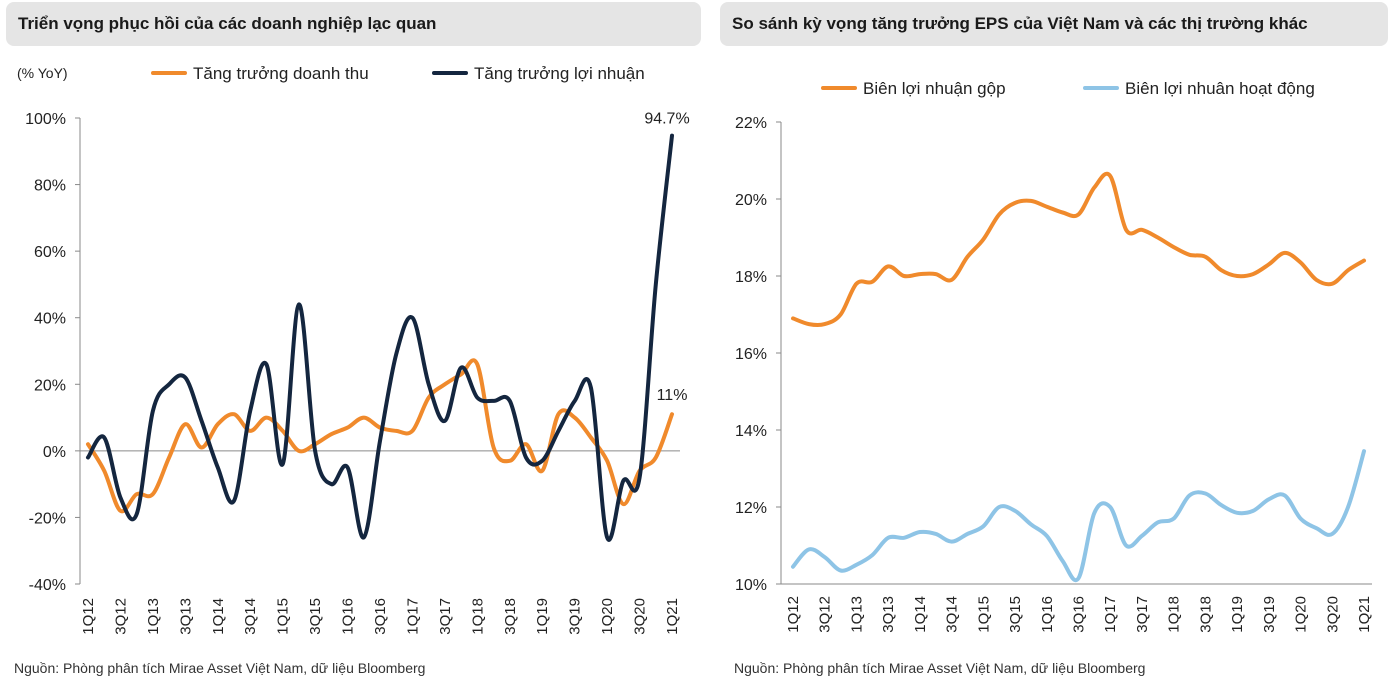  I want to click on right-x-tick-label: 1Q15, so click(983, 614).